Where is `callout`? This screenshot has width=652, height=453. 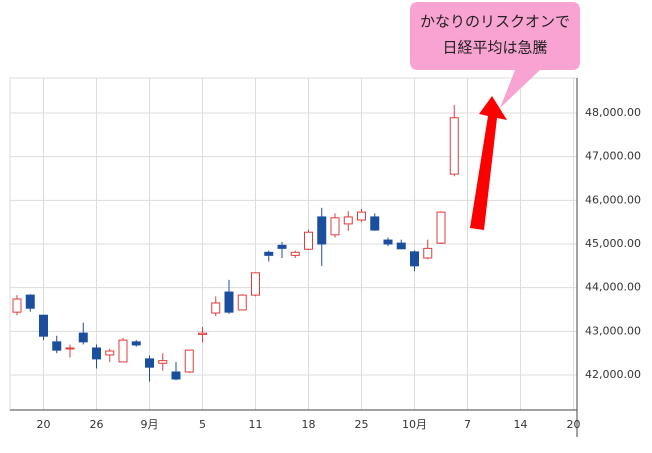 callout is located at coordinates (495, 55).